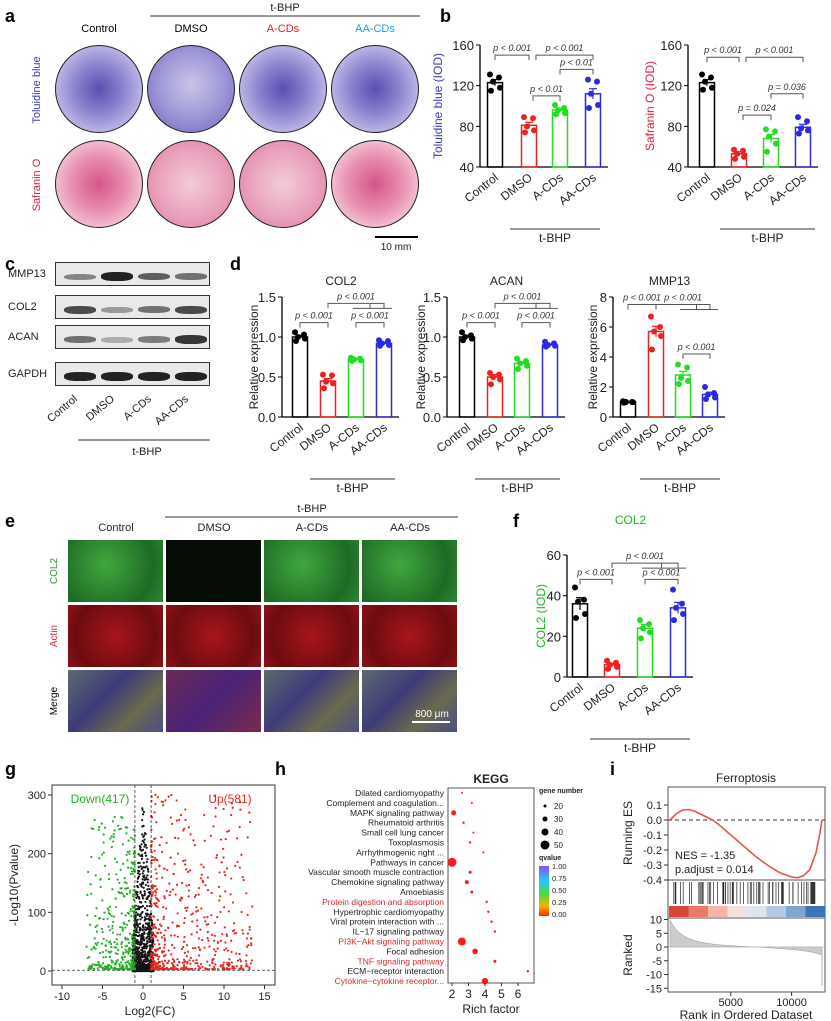 The width and height of the screenshot is (831, 1021). What do you see at coordinates (391, 942) in the screenshot?
I see `term-label: PI3K−Akt signaling pathway` at bounding box center [391, 942].